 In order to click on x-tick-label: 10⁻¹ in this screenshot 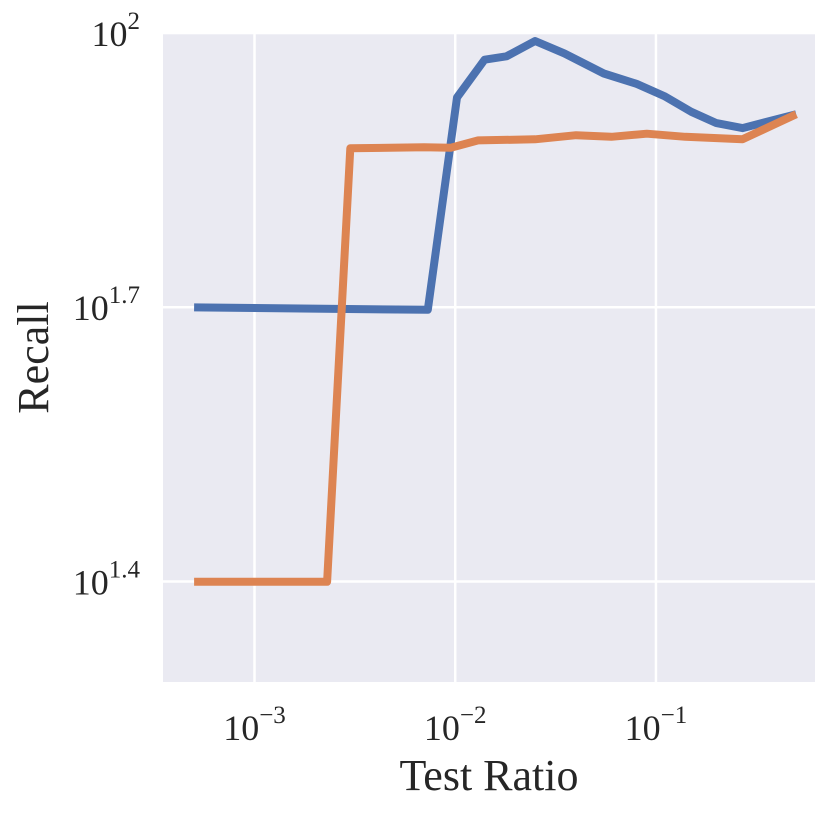, I will do `click(656, 725)`.